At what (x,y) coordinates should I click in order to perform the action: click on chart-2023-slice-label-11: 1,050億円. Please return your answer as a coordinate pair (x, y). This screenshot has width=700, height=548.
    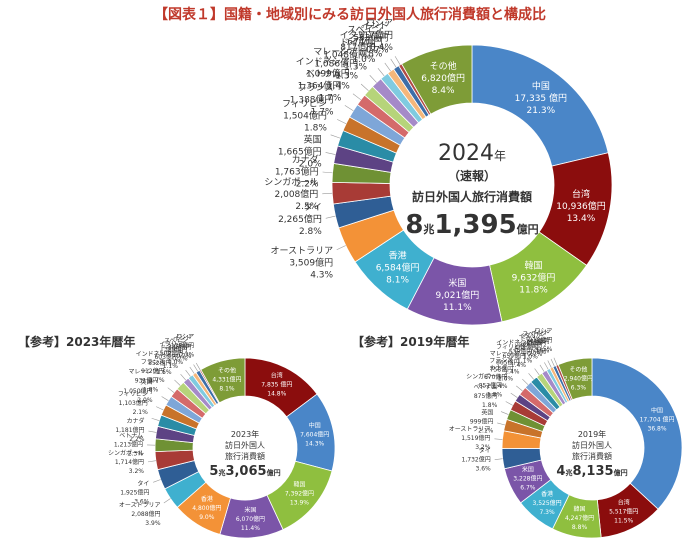
    Looking at the image, I should click on (137, 391).